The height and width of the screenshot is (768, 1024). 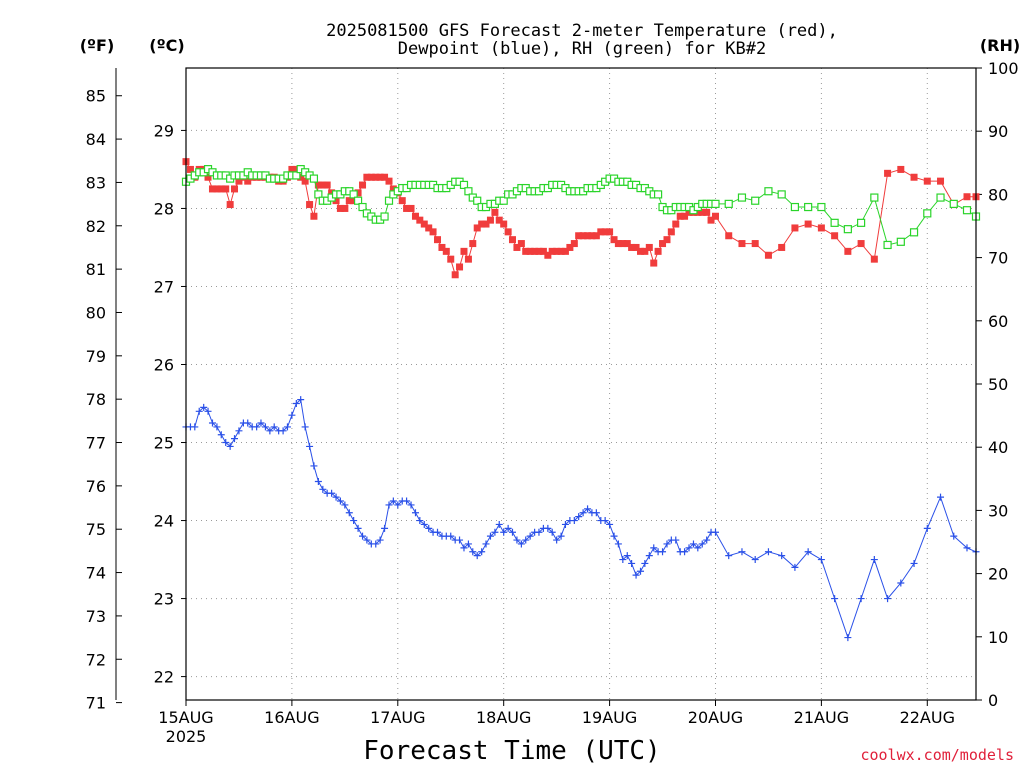 I want to click on x-tick-sublabel: 2025, so click(x=186, y=736).